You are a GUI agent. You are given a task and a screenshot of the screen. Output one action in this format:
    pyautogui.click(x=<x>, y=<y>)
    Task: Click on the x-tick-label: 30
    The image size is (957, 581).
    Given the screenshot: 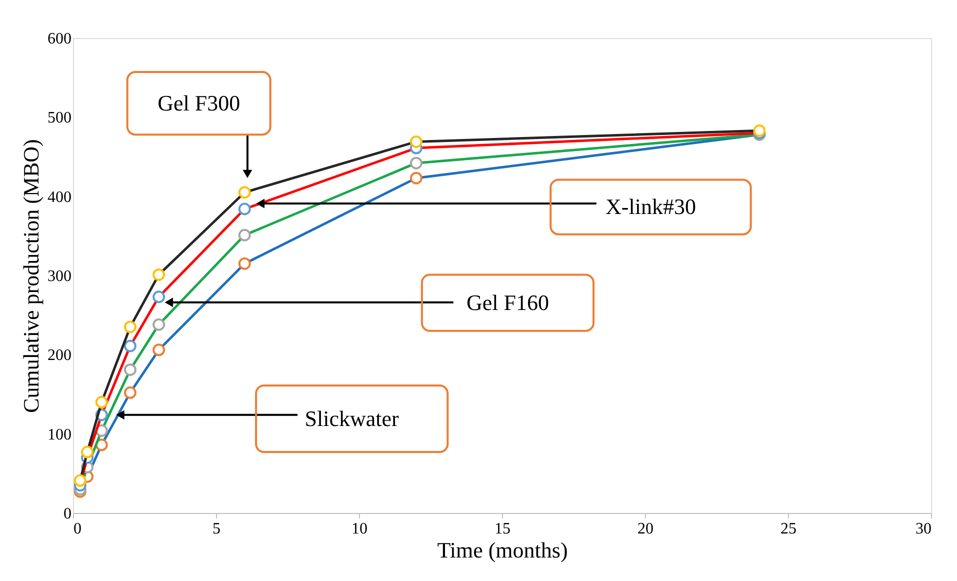 What is the action you would take?
    pyautogui.click(x=924, y=529)
    